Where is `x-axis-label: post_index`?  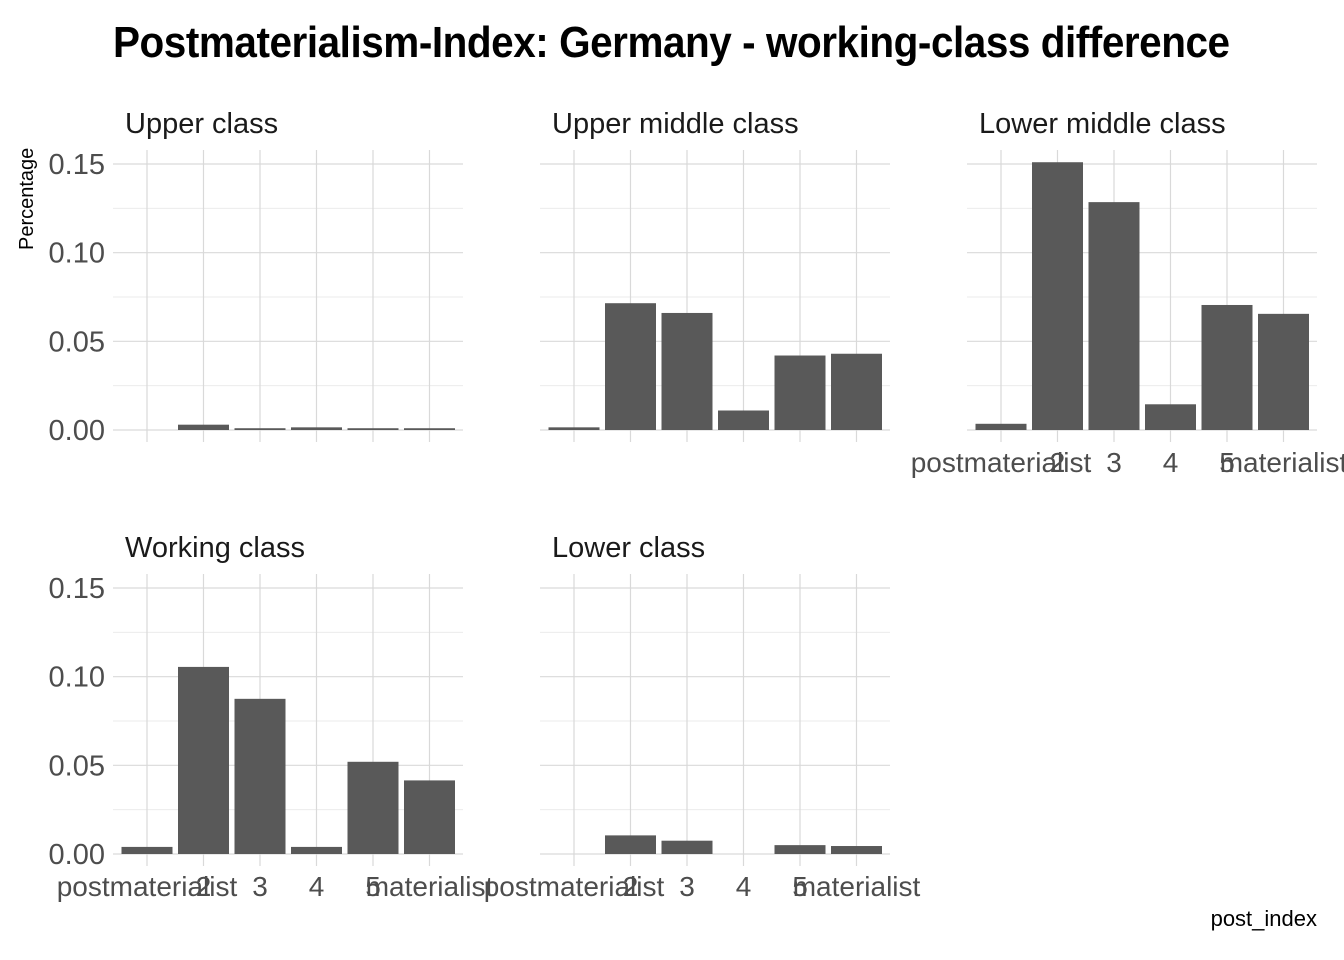 x-axis-label: post_index is located at coordinates (1263, 918).